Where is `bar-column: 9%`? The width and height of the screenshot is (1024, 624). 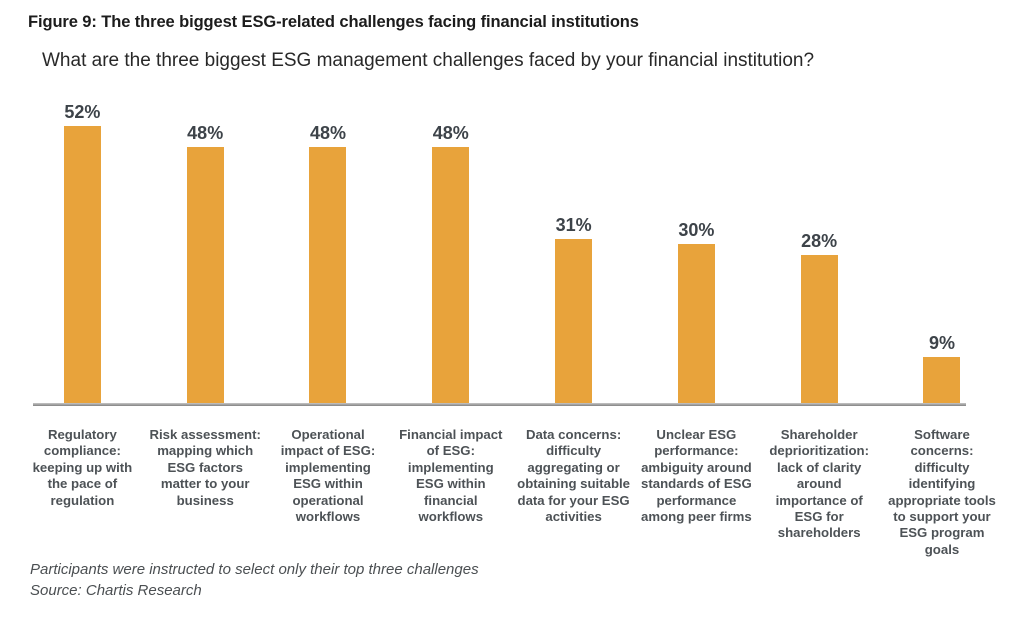 bar-column: 9% is located at coordinates (942, 369).